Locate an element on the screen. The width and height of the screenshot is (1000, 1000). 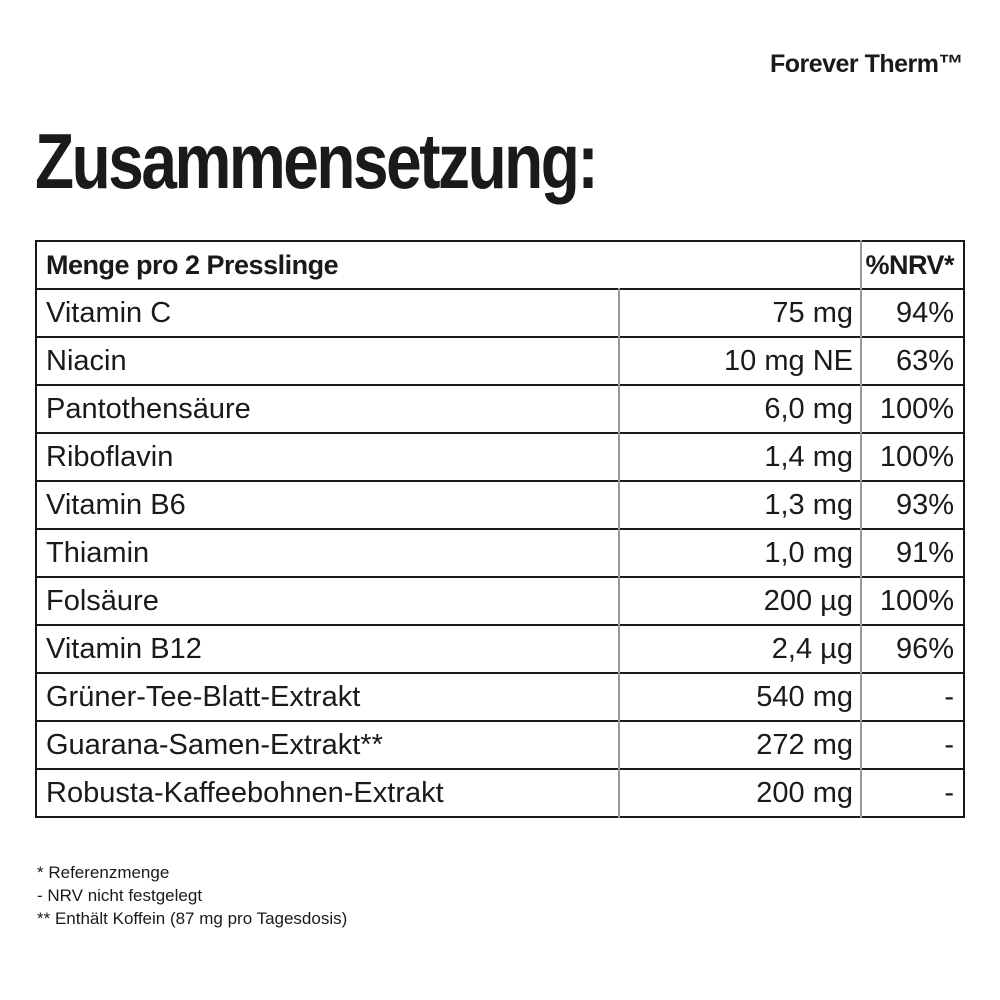
table-row: Niacin 10 mg NE 63% is located at coordinates (500, 361).